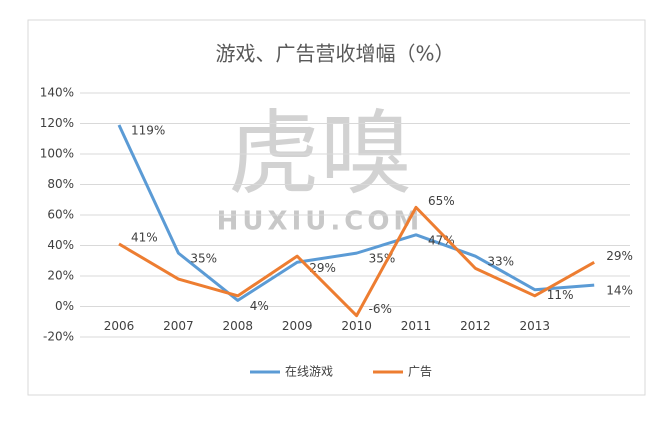 The height and width of the screenshot is (421, 669). I want to click on x-tick-label: 2011, so click(416, 326).